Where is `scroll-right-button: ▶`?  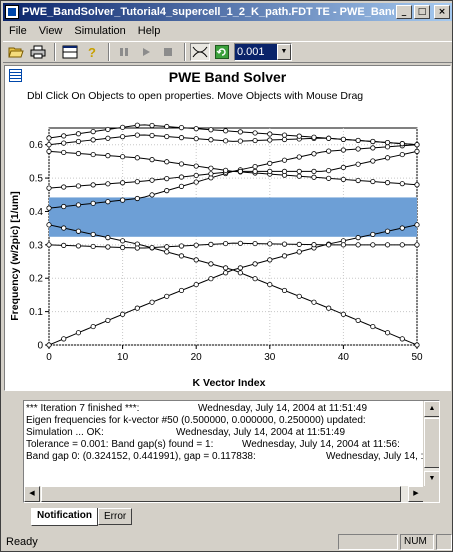
scroll-right-button: ▶ is located at coordinates (416, 494).